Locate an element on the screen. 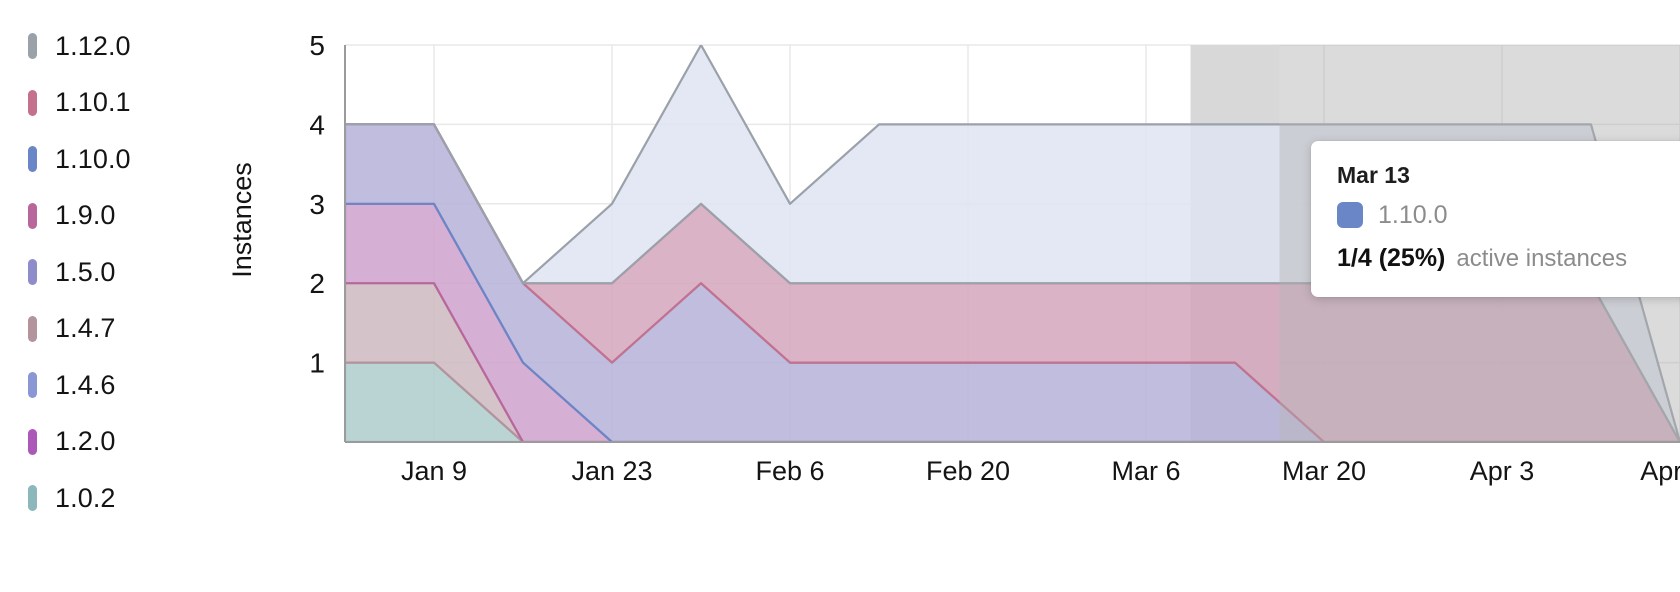  tooltip-value-row: 1/4 (25%) active instances is located at coordinates (1508, 258).